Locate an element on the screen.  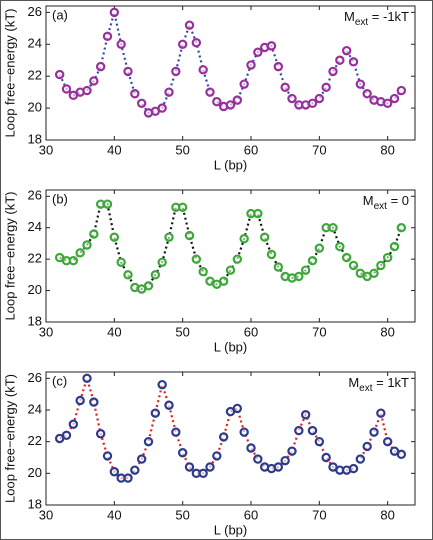
annotation-rest: = 0 is located at coordinates (398, 200).